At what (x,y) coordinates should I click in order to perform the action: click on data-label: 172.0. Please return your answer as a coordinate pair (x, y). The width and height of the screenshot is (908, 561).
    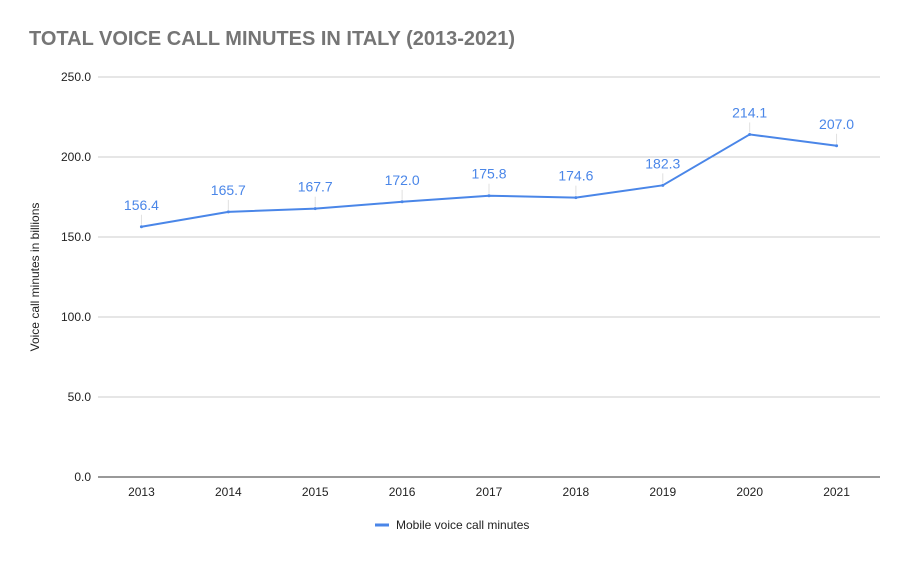
    Looking at the image, I should click on (402, 180).